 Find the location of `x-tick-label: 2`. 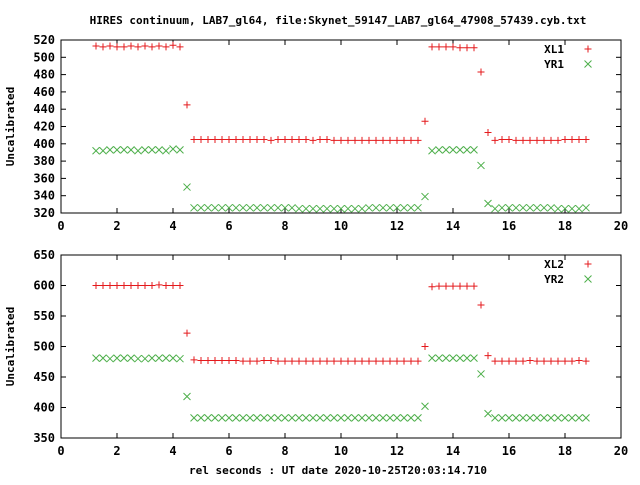

x-tick-label: 2 is located at coordinates (116, 226).